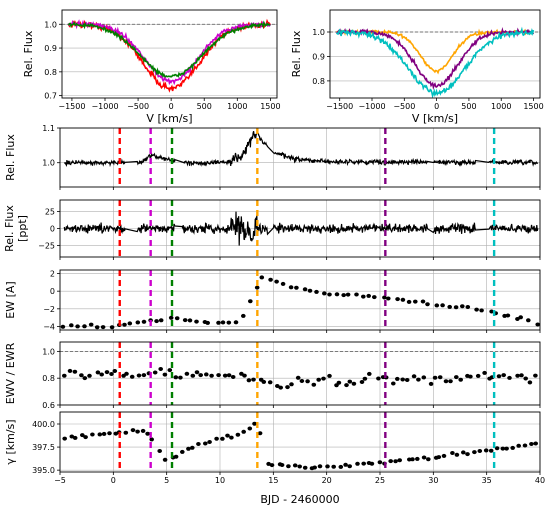  What do you see at coordinates (300, 373) in the screenshot?
I see `ewv-ewr-frame` at bounding box center [300, 373].